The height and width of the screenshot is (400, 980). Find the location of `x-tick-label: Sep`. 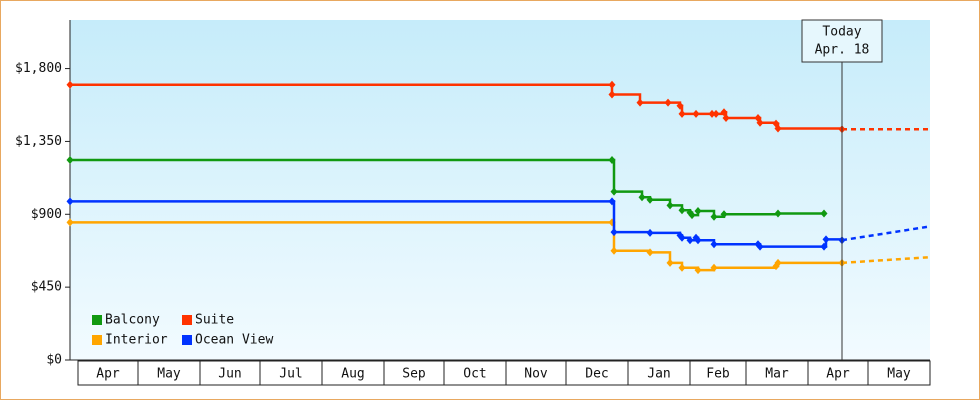

x-tick-label: Sep is located at coordinates (414, 374).